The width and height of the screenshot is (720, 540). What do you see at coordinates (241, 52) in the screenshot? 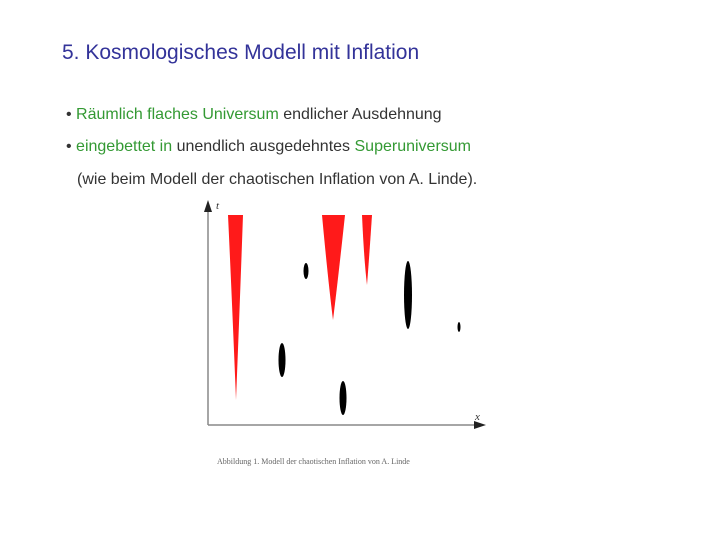
I see `slide-title: 5. Kosmologisches Modell mit Inflation` at bounding box center [241, 52].